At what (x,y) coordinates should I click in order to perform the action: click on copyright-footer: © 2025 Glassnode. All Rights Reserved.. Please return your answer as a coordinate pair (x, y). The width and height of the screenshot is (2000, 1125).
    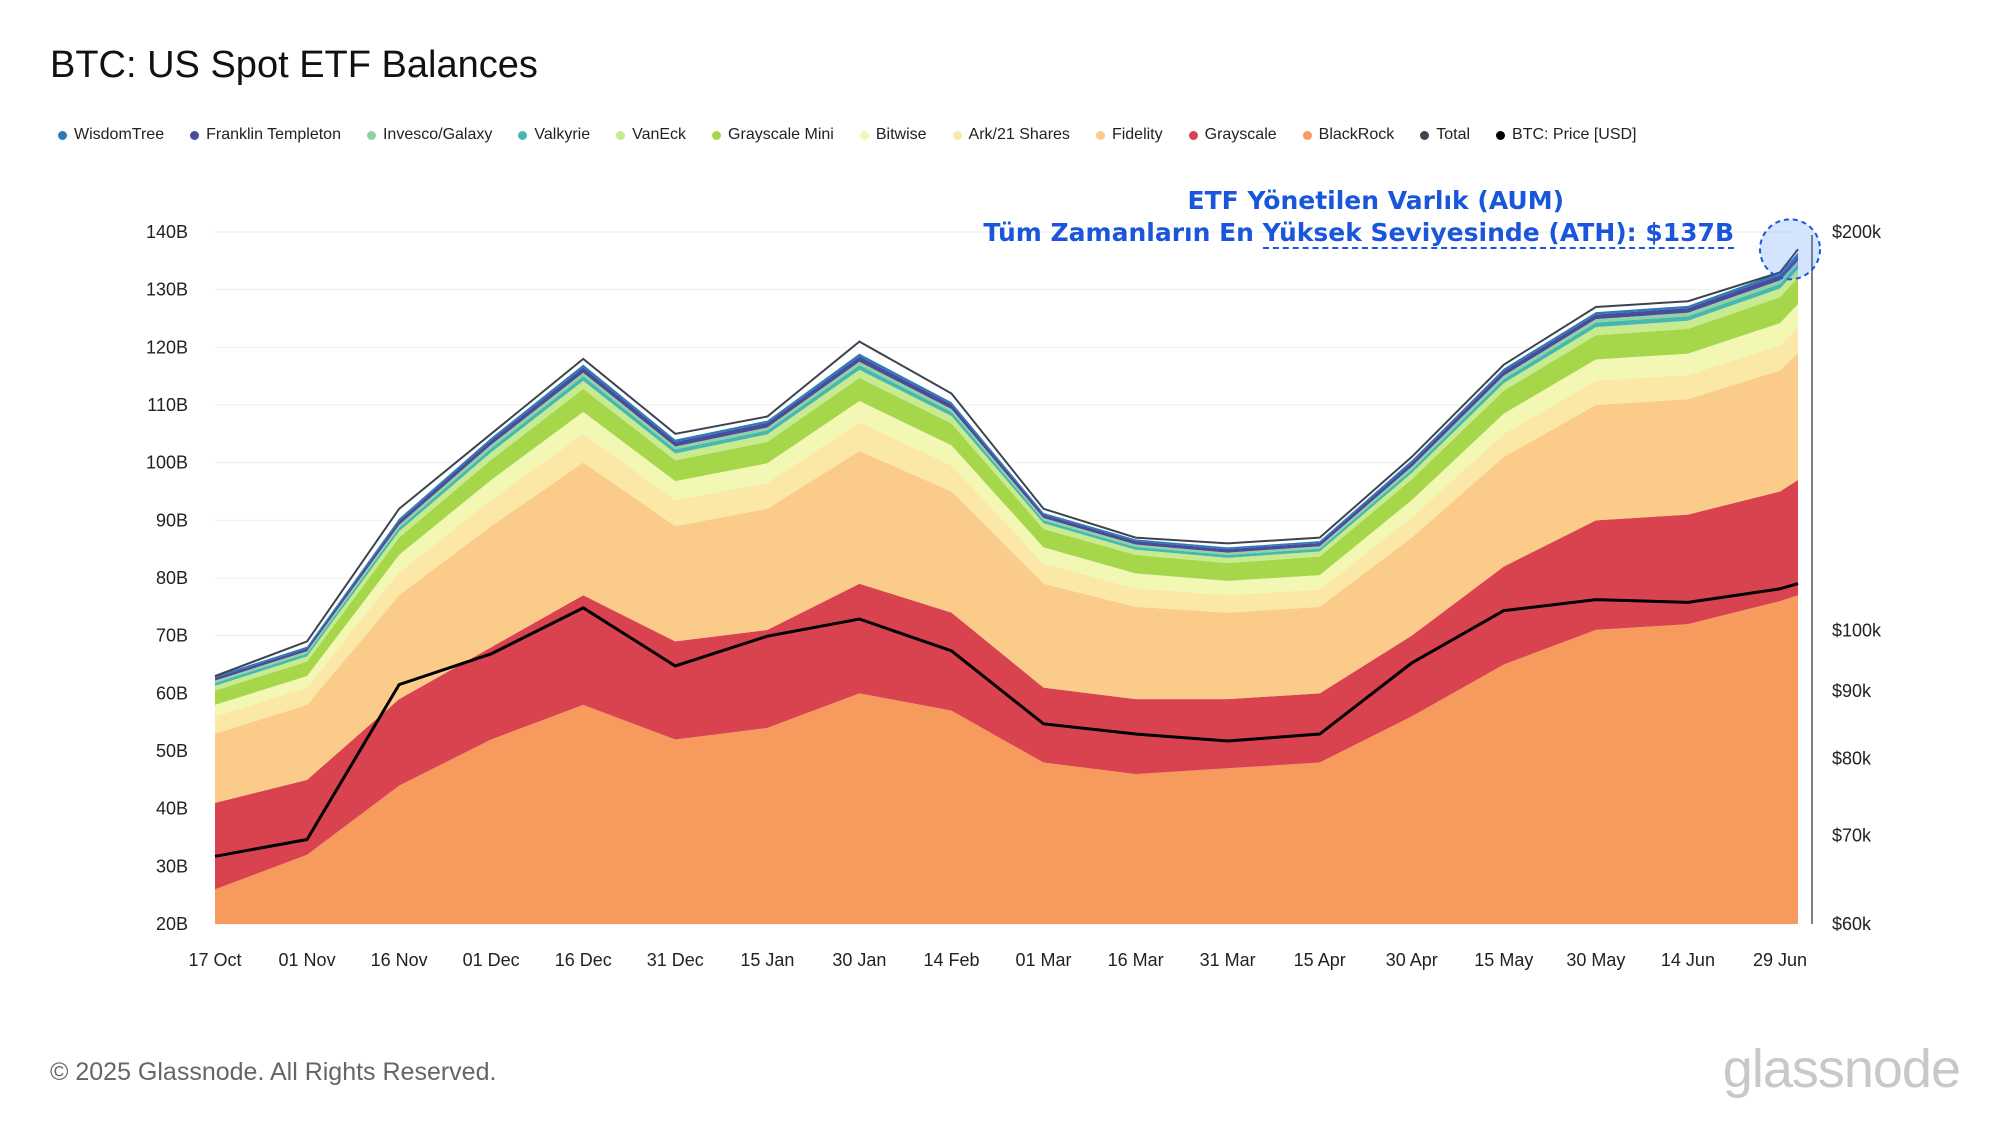
    Looking at the image, I should click on (273, 1072).